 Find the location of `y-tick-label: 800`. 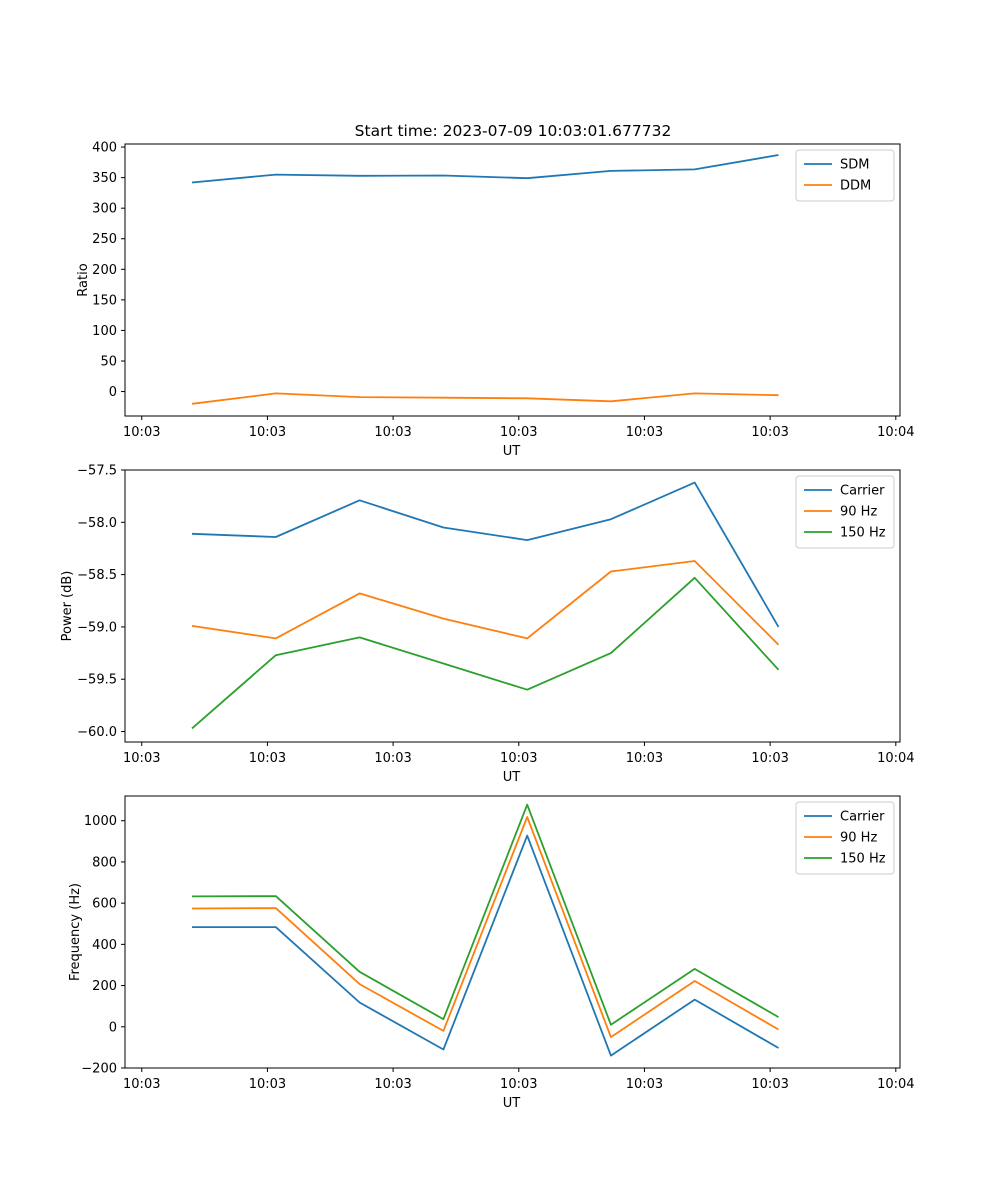

y-tick-label: 800 is located at coordinates (104, 862).